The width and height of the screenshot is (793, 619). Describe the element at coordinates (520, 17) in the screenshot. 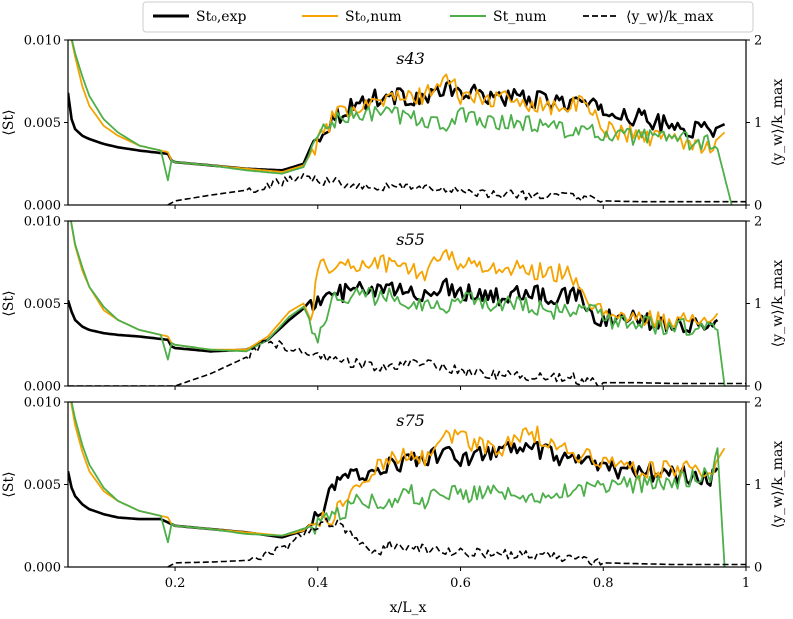

I see `legend-label-st-num: St_num` at that location.